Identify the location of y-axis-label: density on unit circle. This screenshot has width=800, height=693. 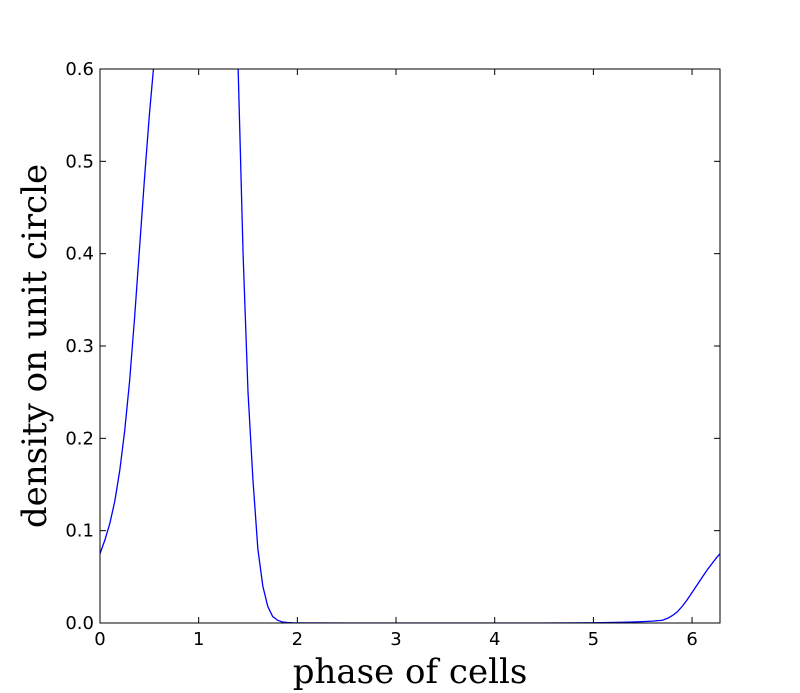
(35, 346).